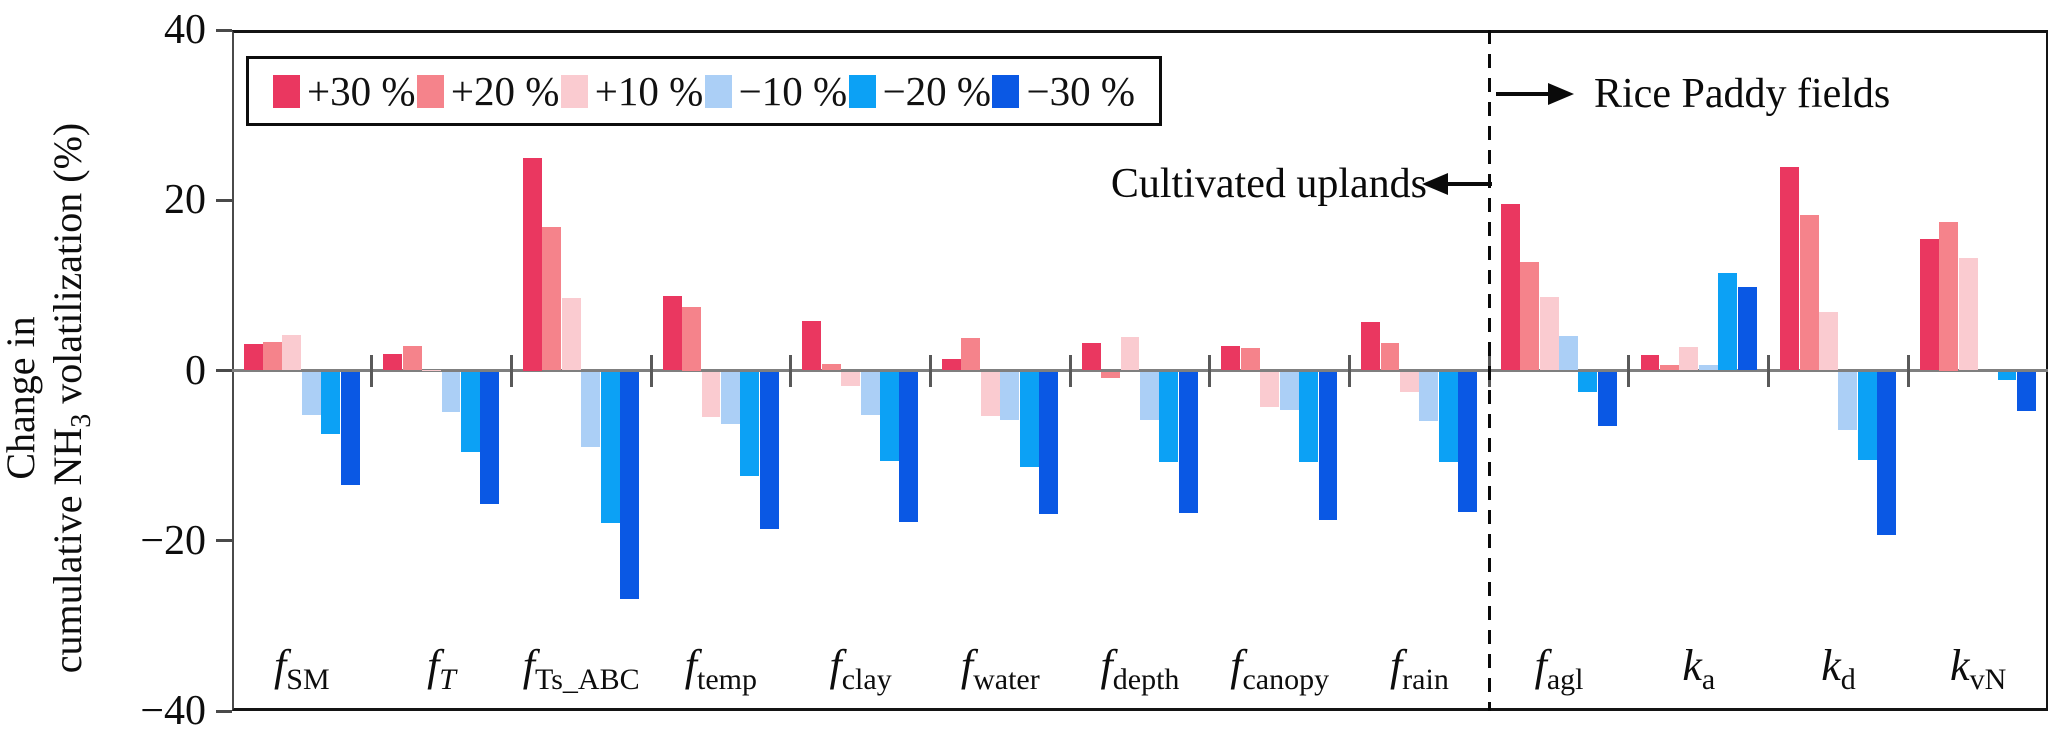 The height and width of the screenshot is (746, 2067). What do you see at coordinates (1530, 316) in the screenshot?
I see `bar-+20%-cat9` at bounding box center [1530, 316].